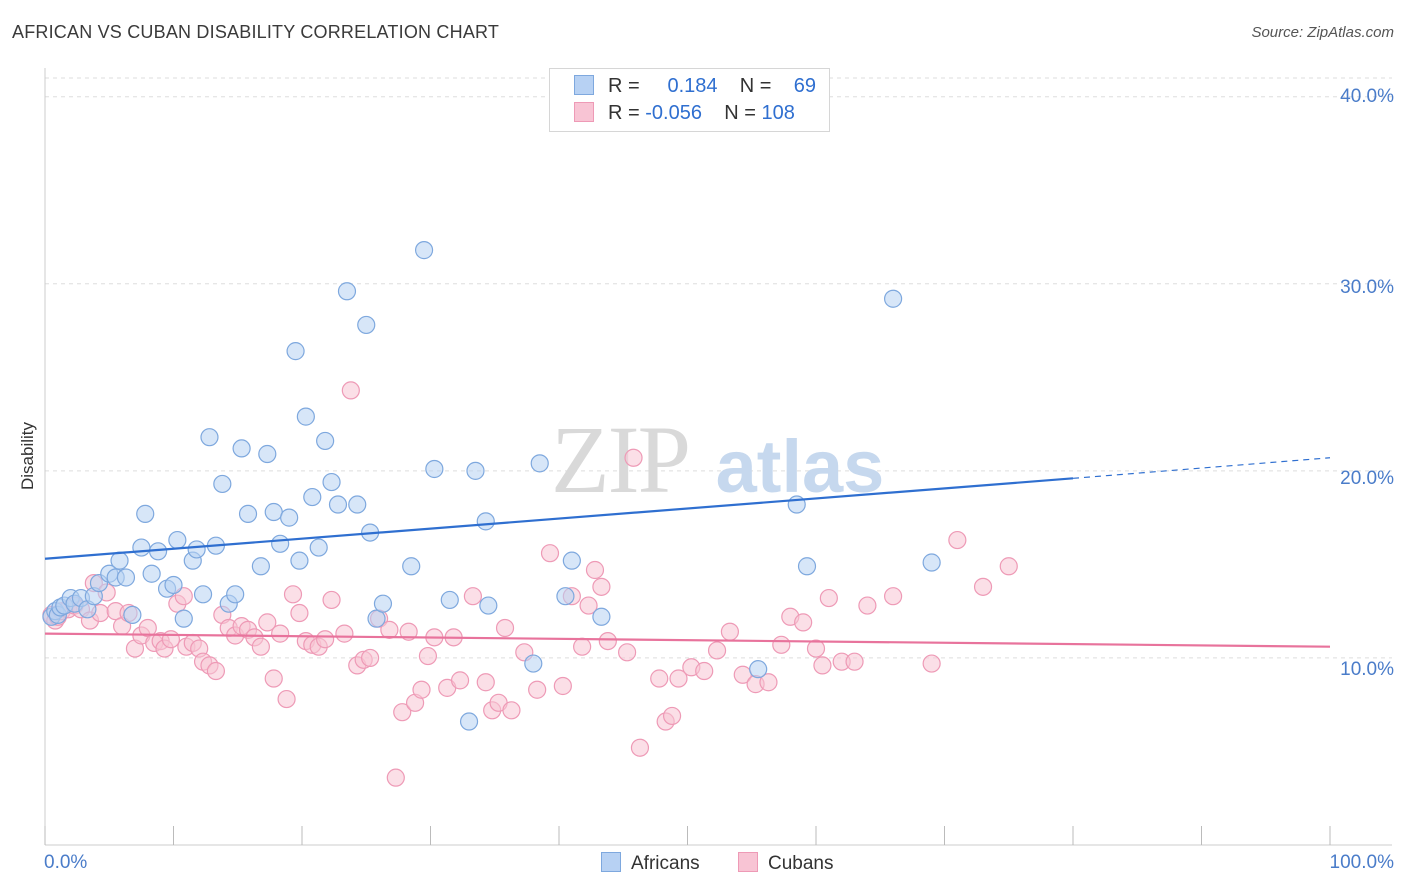 This screenshot has width=1406, height=892. I want to click on watermark-zip: ZIP, so click(620, 459).